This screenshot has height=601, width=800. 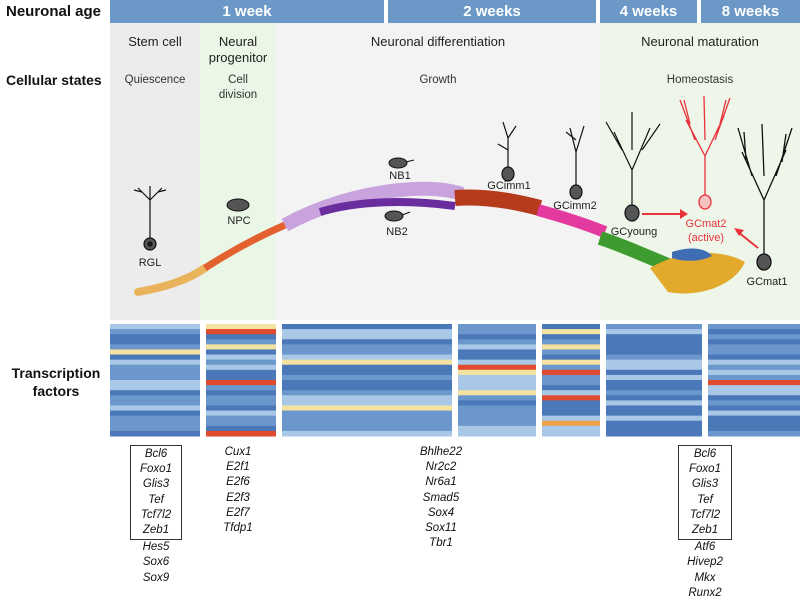 What do you see at coordinates (156, 493) in the screenshot?
I see `tf-box-stem: Bcl6 Foxo1 Glis3 Tef Tcf7l2 Zeb1` at bounding box center [156, 493].